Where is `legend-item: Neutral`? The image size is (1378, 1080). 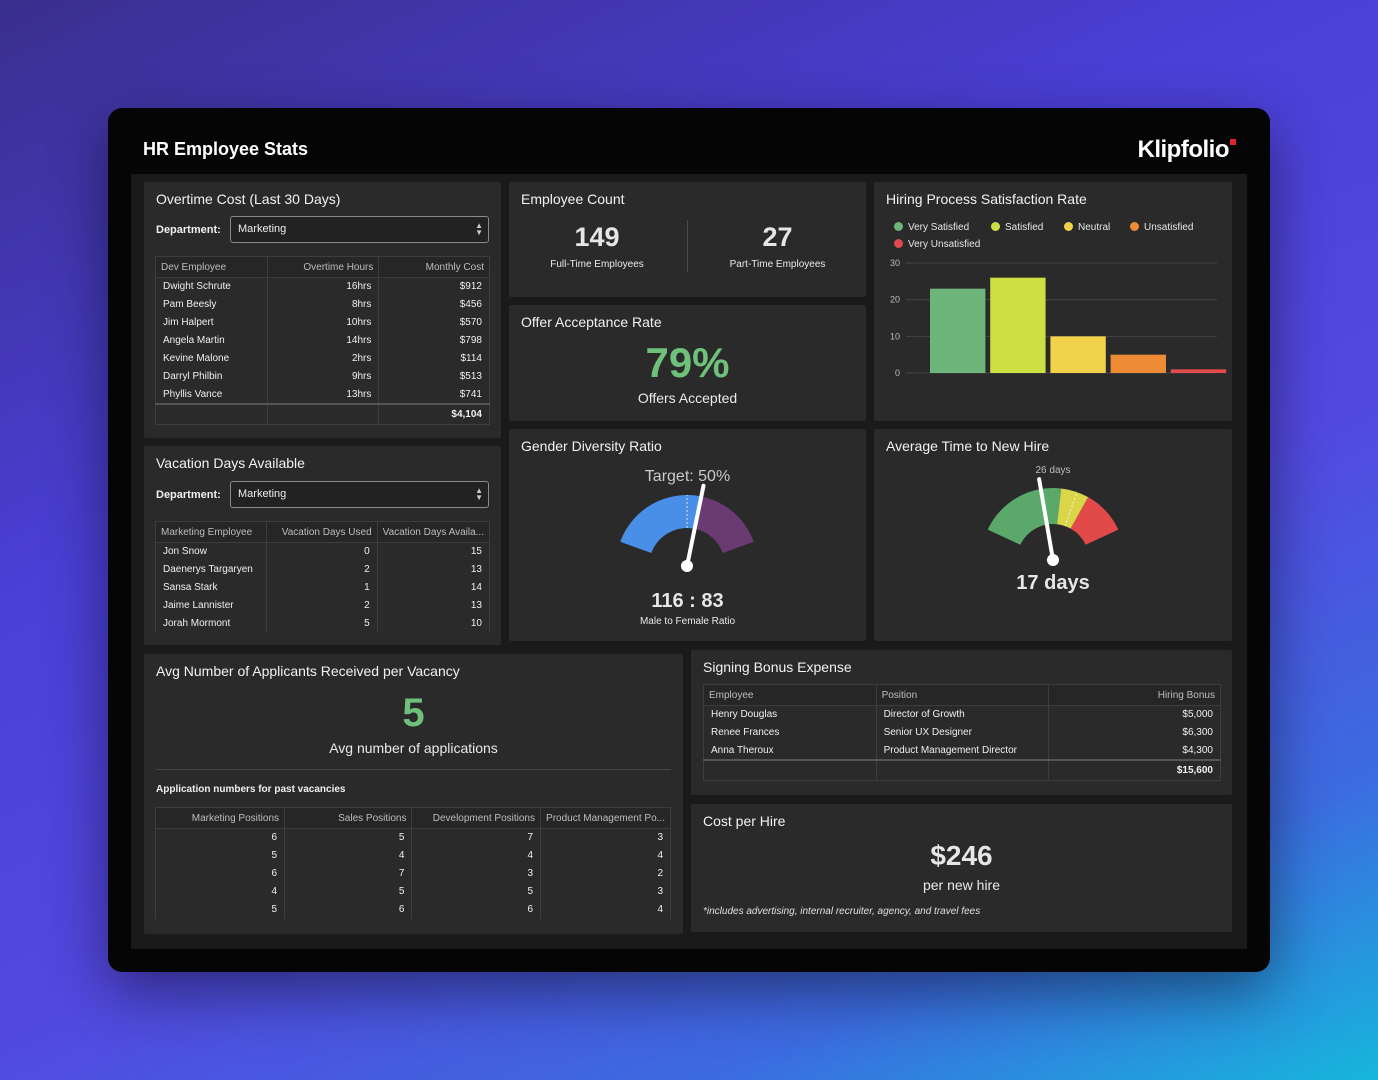
legend-item: Neutral is located at coordinates (1087, 227).